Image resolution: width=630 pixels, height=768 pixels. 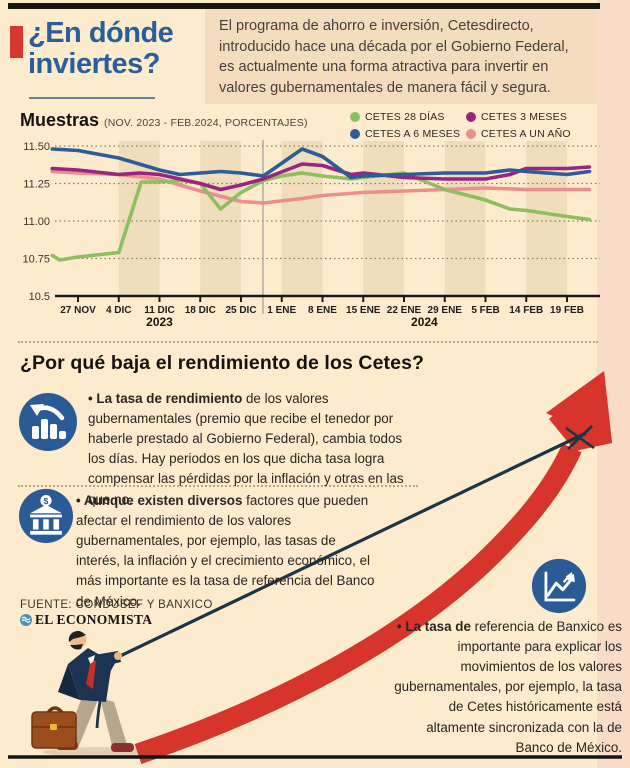 What do you see at coordinates (159, 310) in the screenshot?
I see `x-axis-label: 11 DIC` at bounding box center [159, 310].